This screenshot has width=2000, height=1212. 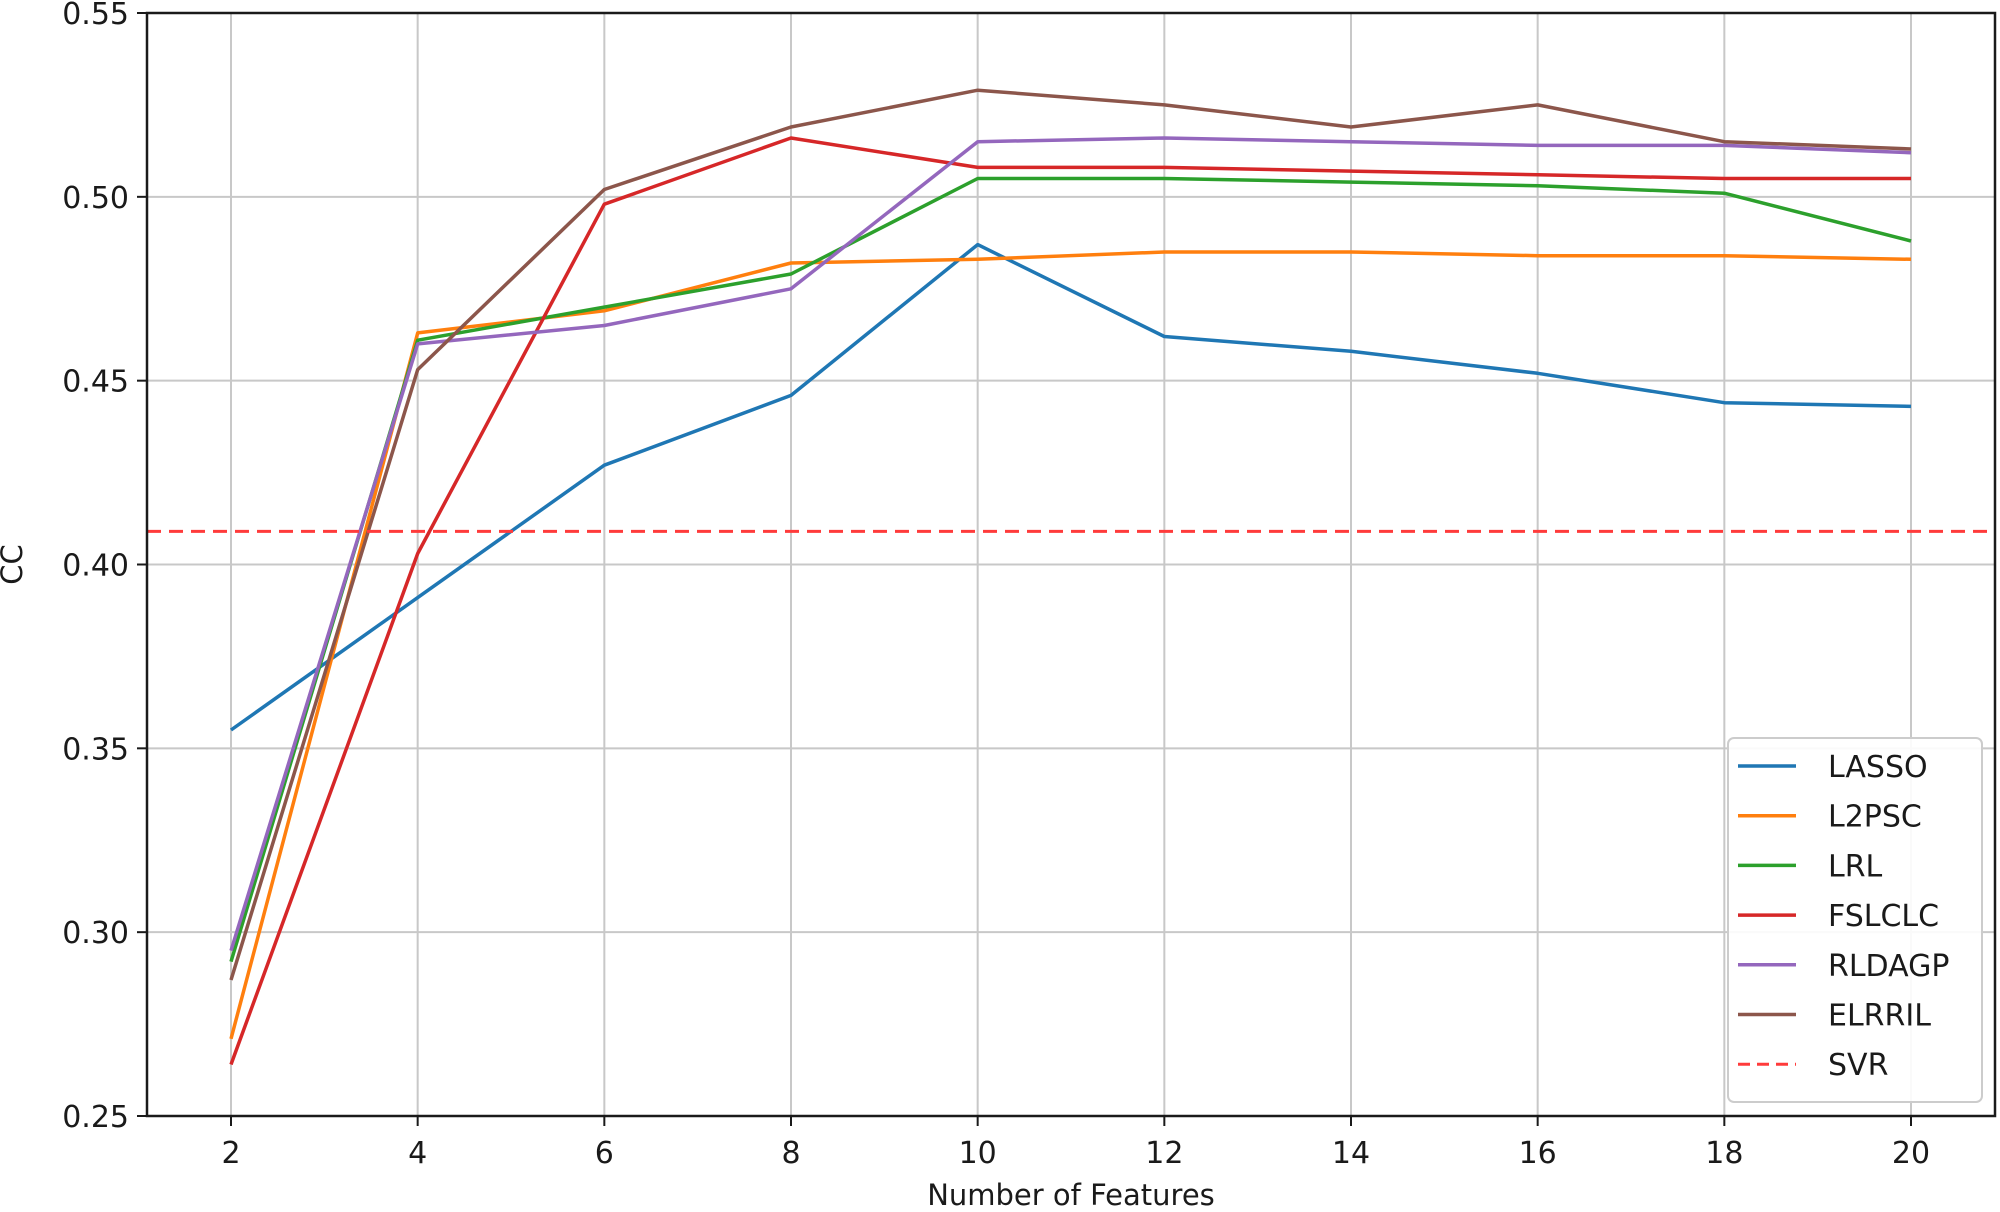 What do you see at coordinates (1858, 1065) in the screenshot?
I see `legend-label-svr: SVR` at bounding box center [1858, 1065].